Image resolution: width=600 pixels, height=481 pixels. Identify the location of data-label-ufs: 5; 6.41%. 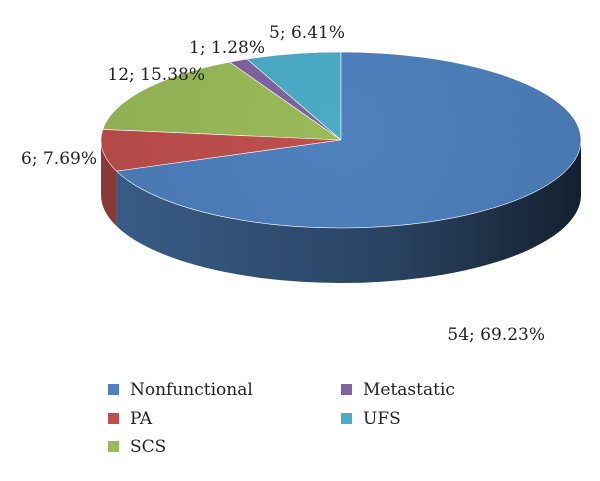
(307, 33).